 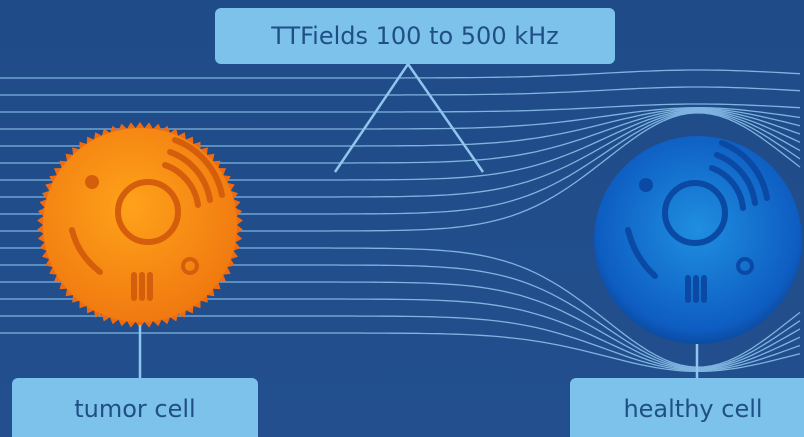 I want to click on title-label: TTFields 100 to 500 kHz, so click(x=414, y=36).